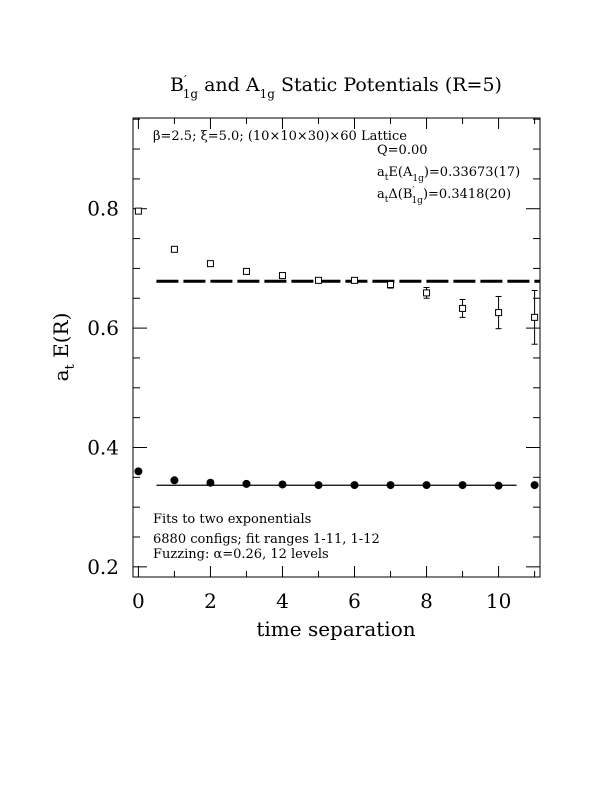 The height and width of the screenshot is (792, 612). I want to click on x-tick-label: 8, so click(426, 601).